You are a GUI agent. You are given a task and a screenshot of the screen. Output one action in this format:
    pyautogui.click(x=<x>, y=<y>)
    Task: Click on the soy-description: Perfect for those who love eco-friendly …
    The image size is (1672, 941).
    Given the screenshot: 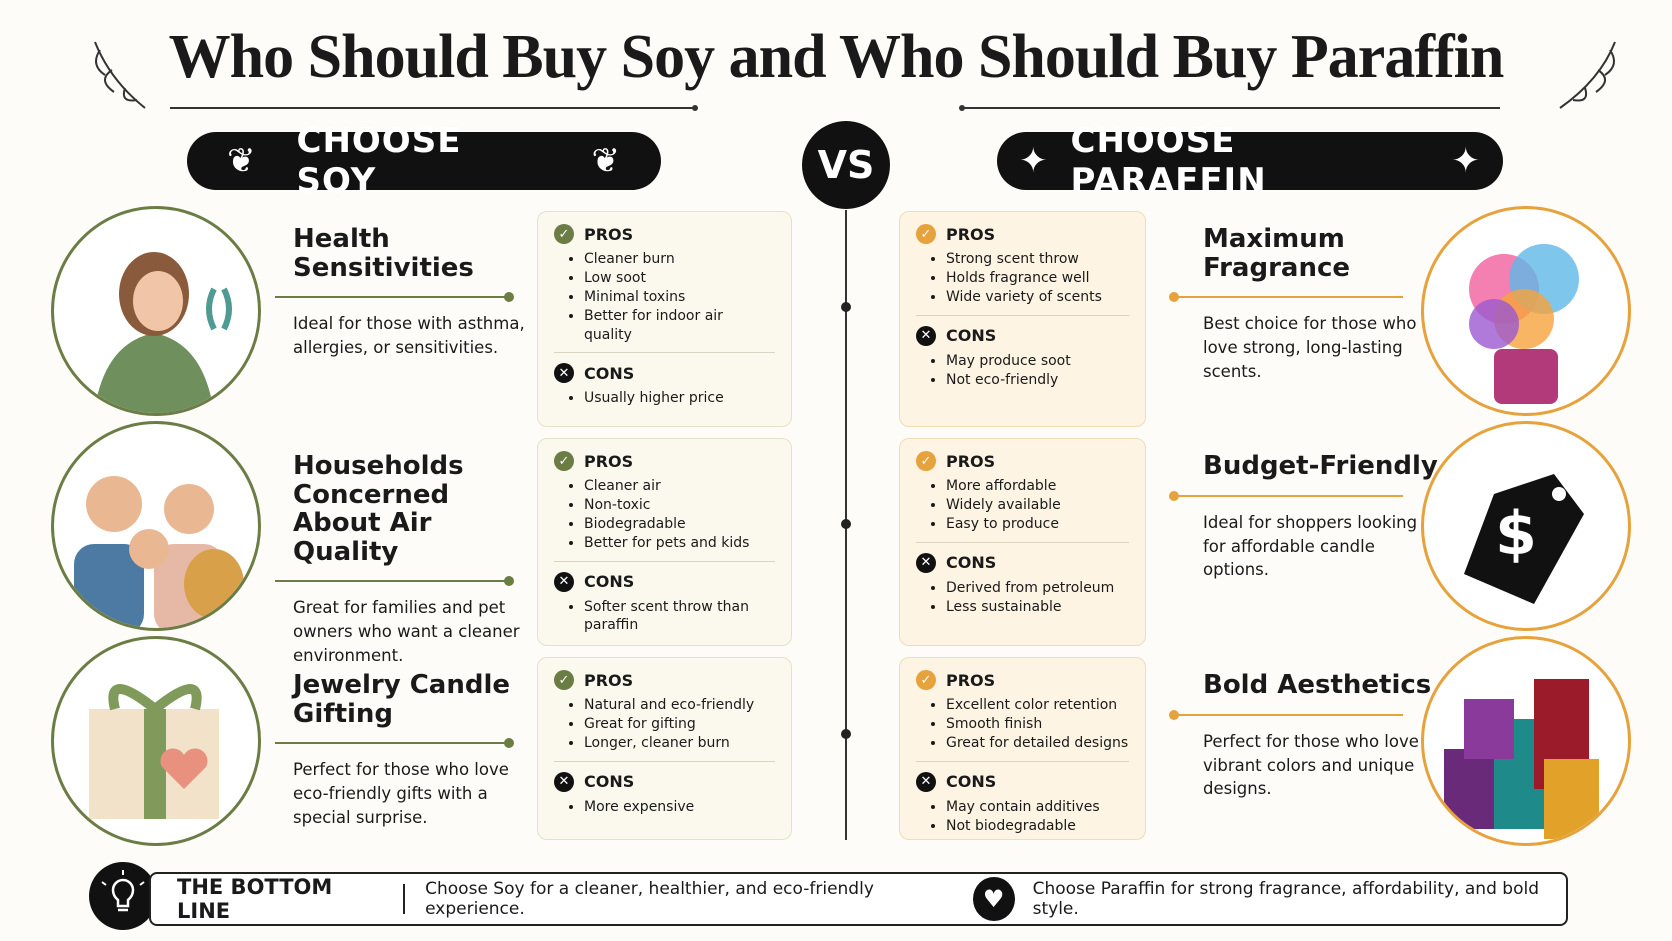 What is the action you would take?
    pyautogui.click(x=401, y=794)
    